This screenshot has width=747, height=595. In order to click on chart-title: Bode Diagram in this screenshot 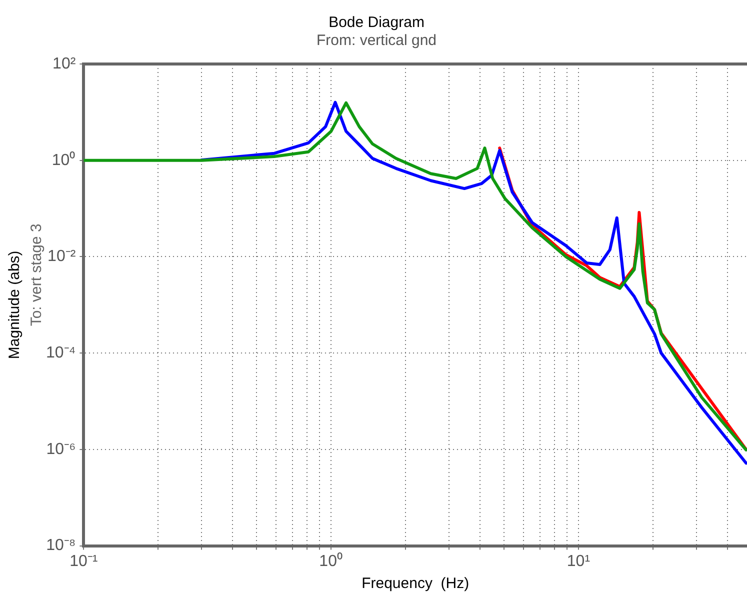, I will do `click(376, 23)`.